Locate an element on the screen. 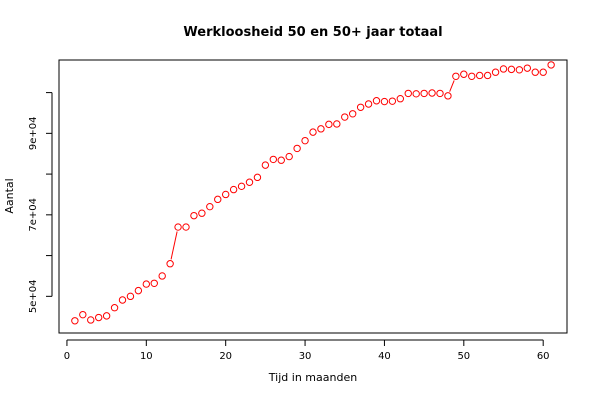 This screenshot has width=599, height=400. y-tick-label: 7e+04 is located at coordinates (33, 215).